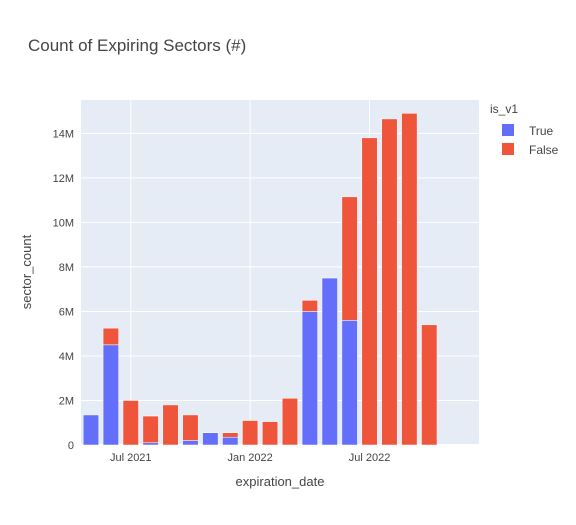 This screenshot has width=576, height=525. Describe the element at coordinates (280, 481) in the screenshot. I see `x-axis-title: expiration_date` at that location.